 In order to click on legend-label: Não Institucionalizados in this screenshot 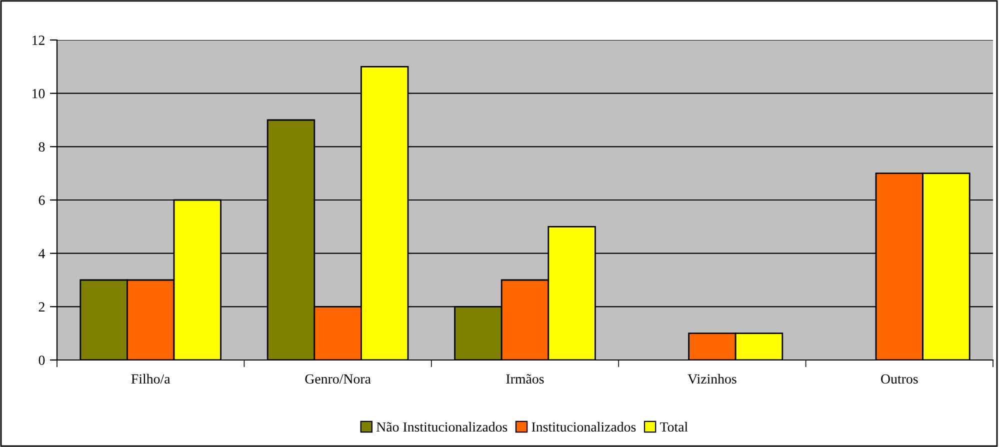, I will do `click(442, 427)`.